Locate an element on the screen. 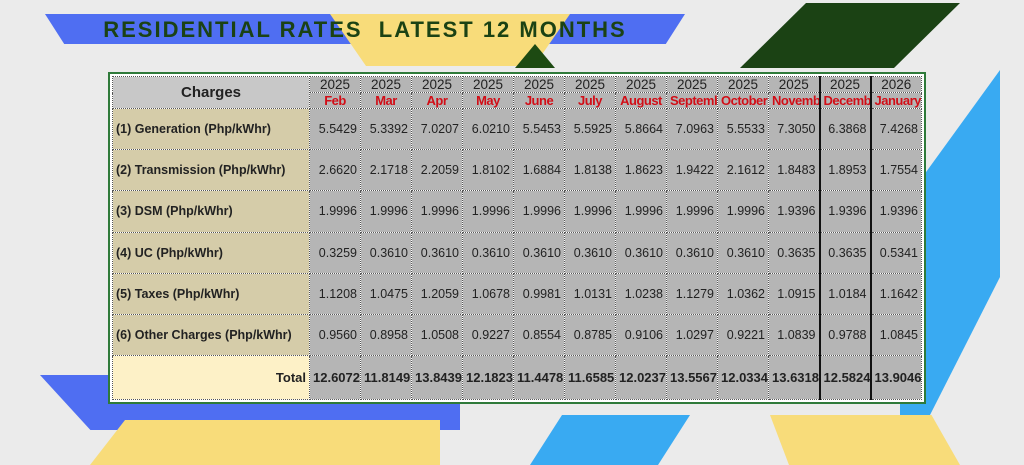 This screenshot has width=1024, height=465. page-title: RESIDENTIAL RATES LATEST 12 MONTHS is located at coordinates (365, 29).